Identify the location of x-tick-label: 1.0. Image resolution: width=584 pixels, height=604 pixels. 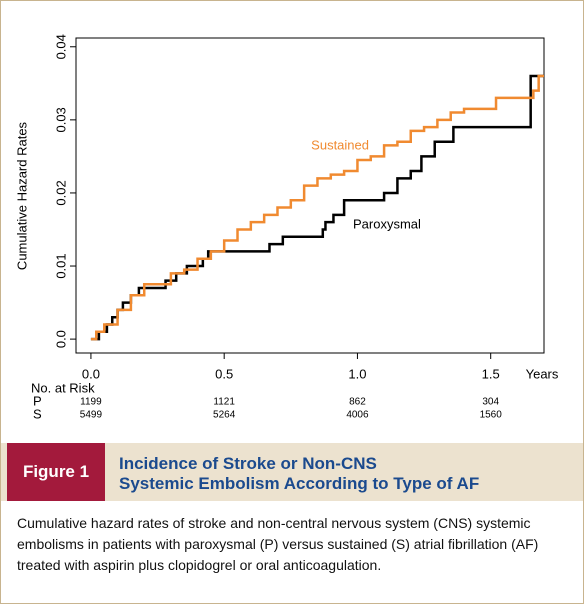
(357, 373).